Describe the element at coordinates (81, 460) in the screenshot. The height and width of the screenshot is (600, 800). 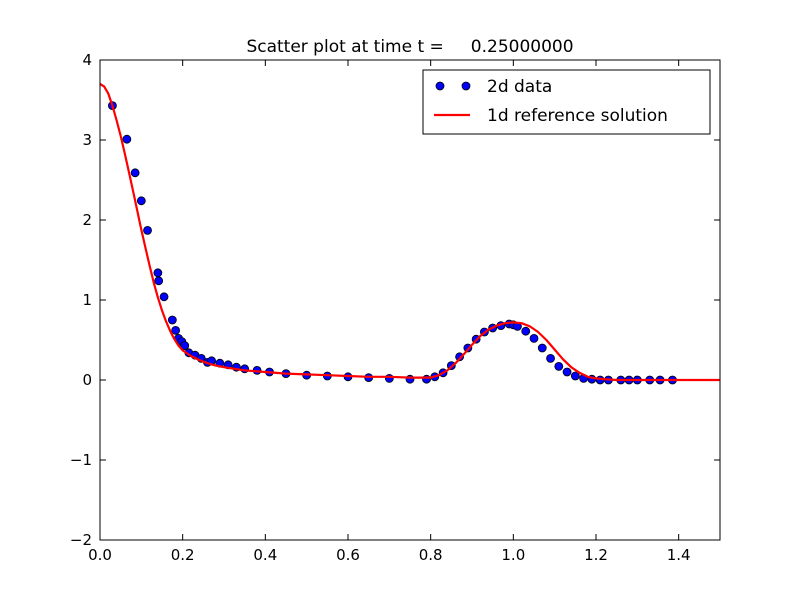
I see `y-tick-label: −1` at that location.